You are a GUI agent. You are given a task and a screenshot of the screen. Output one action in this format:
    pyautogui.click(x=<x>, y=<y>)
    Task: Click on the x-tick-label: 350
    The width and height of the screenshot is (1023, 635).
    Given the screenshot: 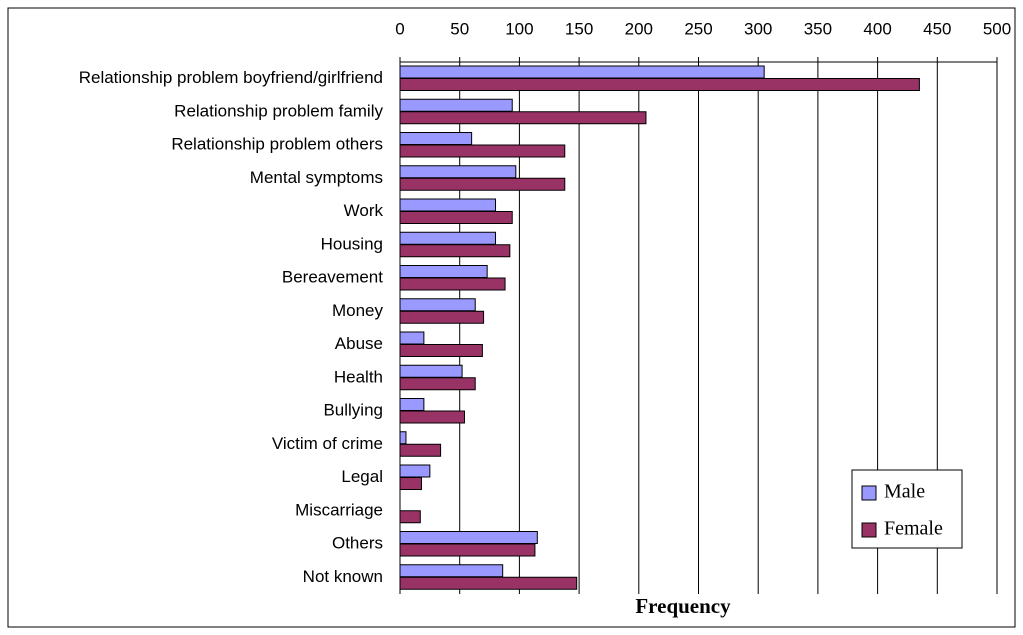 What is the action you would take?
    pyautogui.click(x=818, y=28)
    